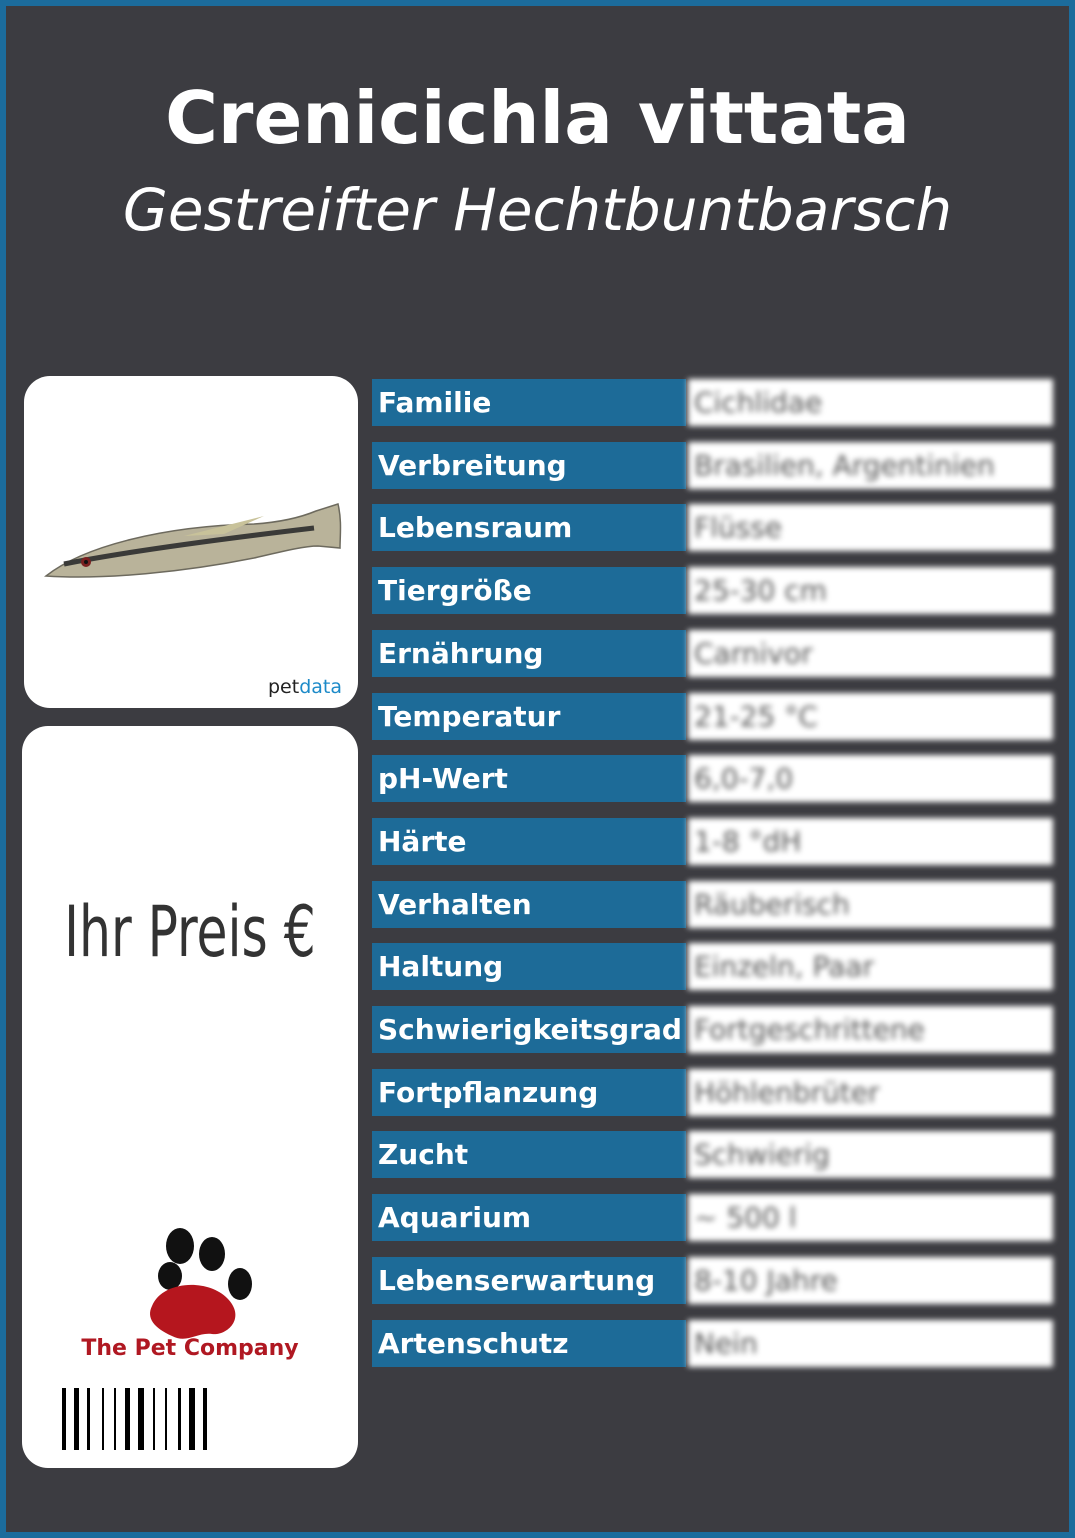 Image resolution: width=1075 pixels, height=1538 pixels. Describe the element at coordinates (529, 653) in the screenshot. I see `row-label: Ernährung` at that location.